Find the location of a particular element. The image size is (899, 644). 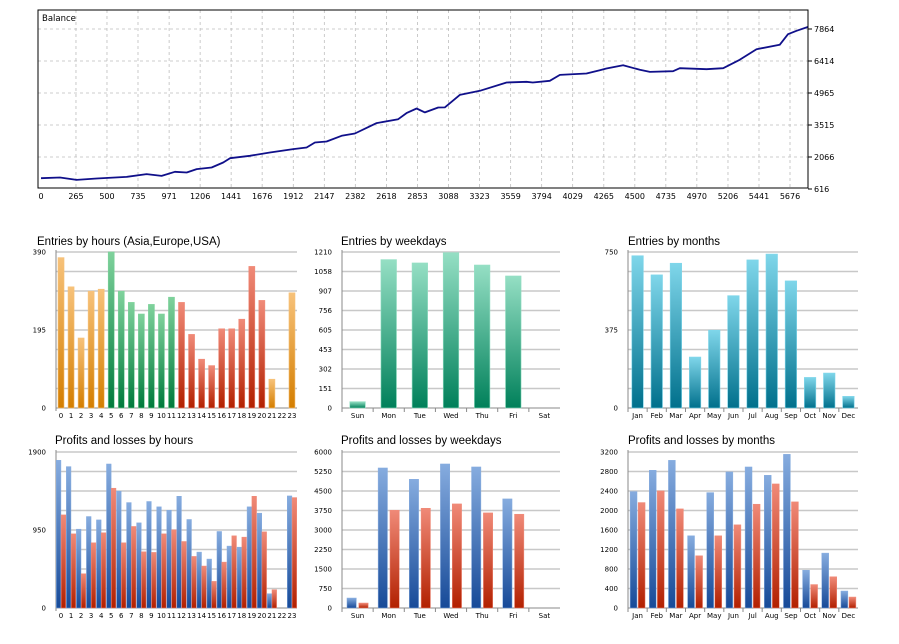

bar-Feb is located at coordinates (656, 341).